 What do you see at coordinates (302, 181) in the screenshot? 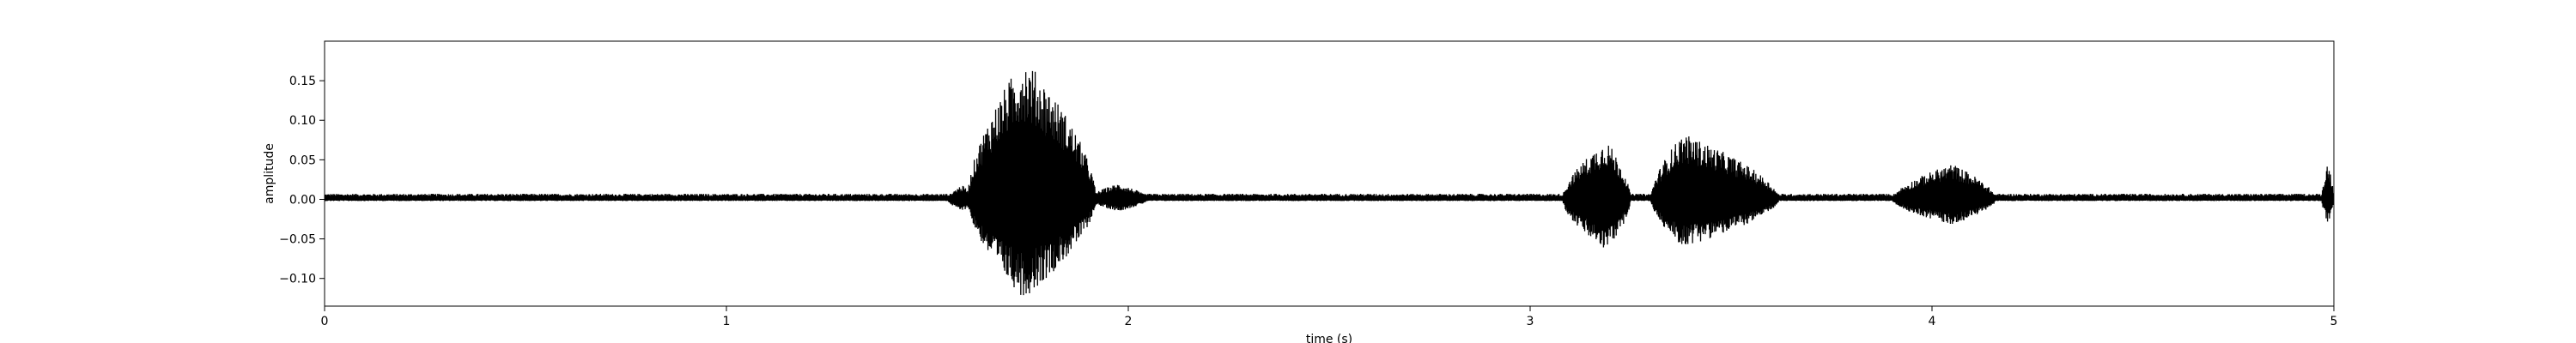
I see `y-axis: −0.10 −0.05 0.00 0.05 0.10 0.15` at bounding box center [302, 181].